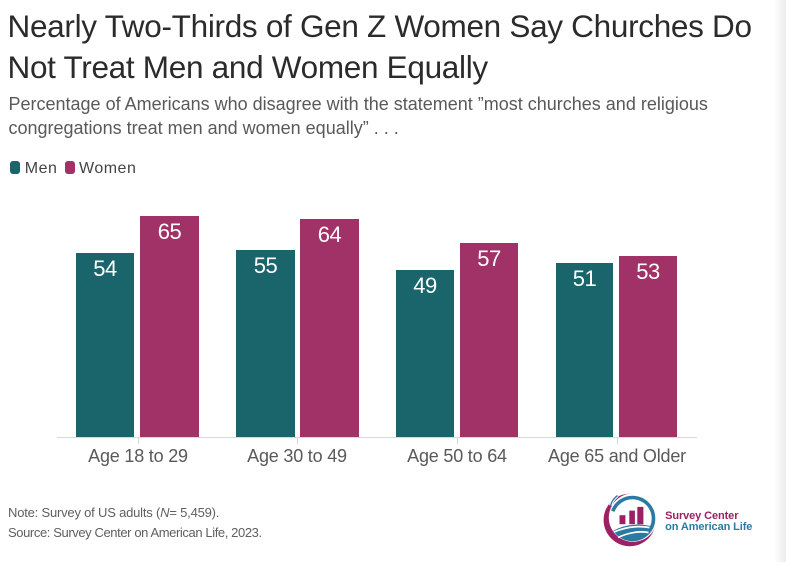 Image resolution: width=786 pixels, height=565 pixels. I want to click on svg-text: Survey Center, so click(702, 516).